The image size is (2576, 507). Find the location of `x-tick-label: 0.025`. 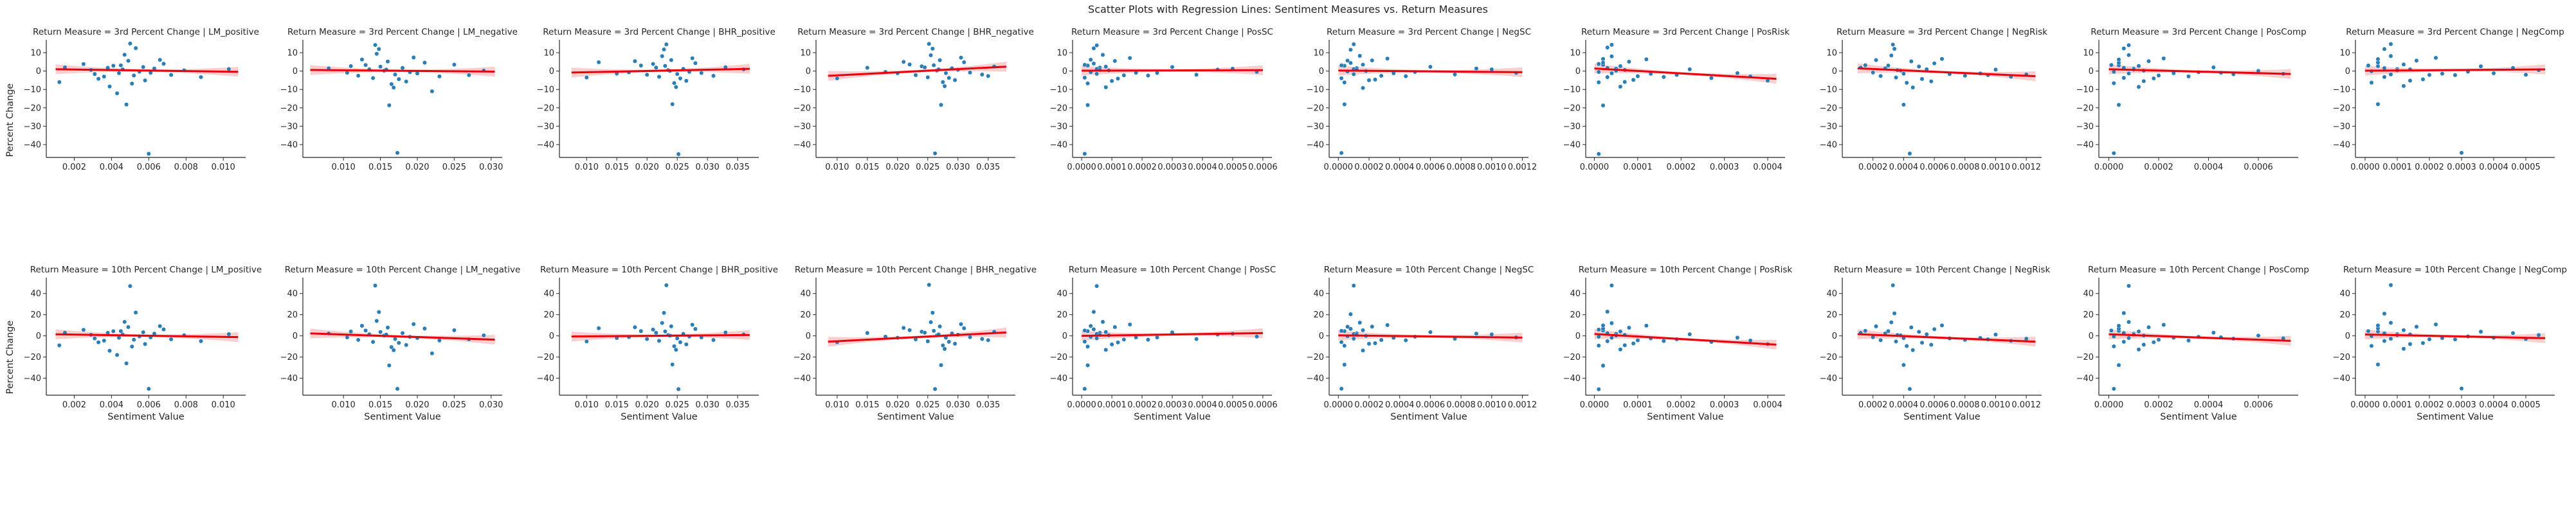

x-tick-label: 0.025 is located at coordinates (454, 405).